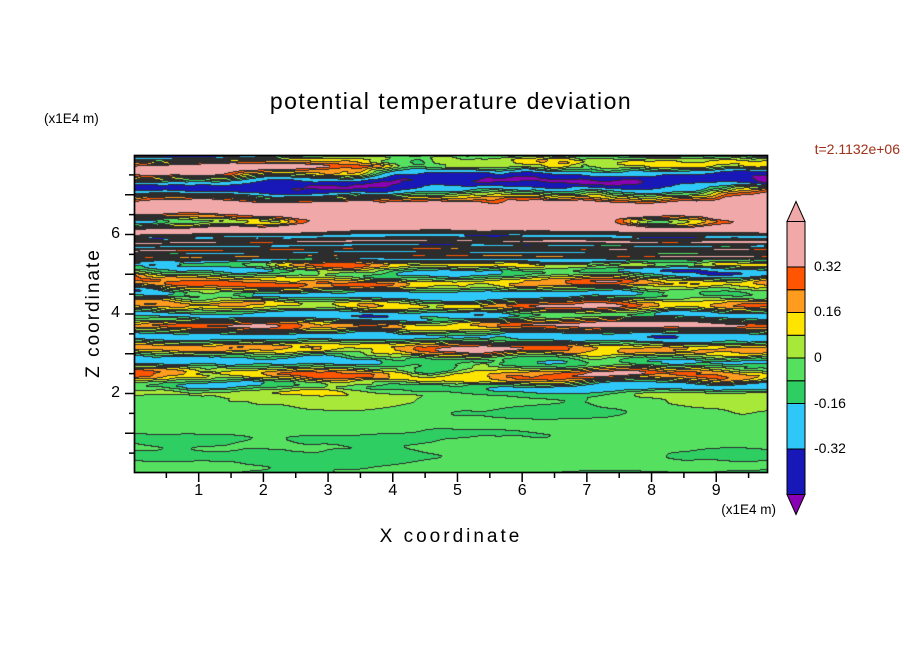  Describe the element at coordinates (263, 490) in the screenshot. I see `x-tick-label: 2` at that location.